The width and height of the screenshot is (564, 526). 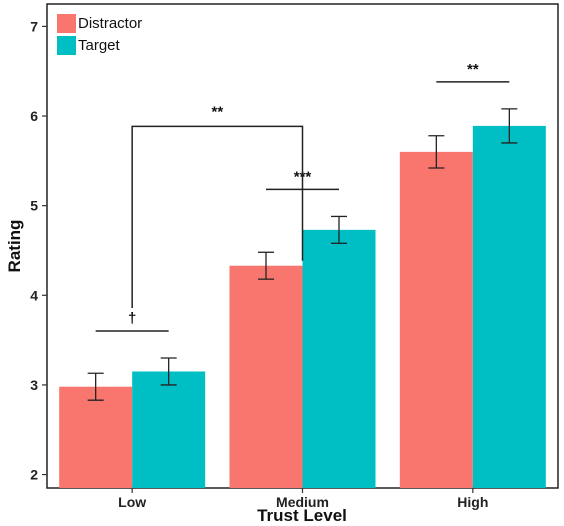 I want to click on significance-bracket, so click(x=217, y=217).